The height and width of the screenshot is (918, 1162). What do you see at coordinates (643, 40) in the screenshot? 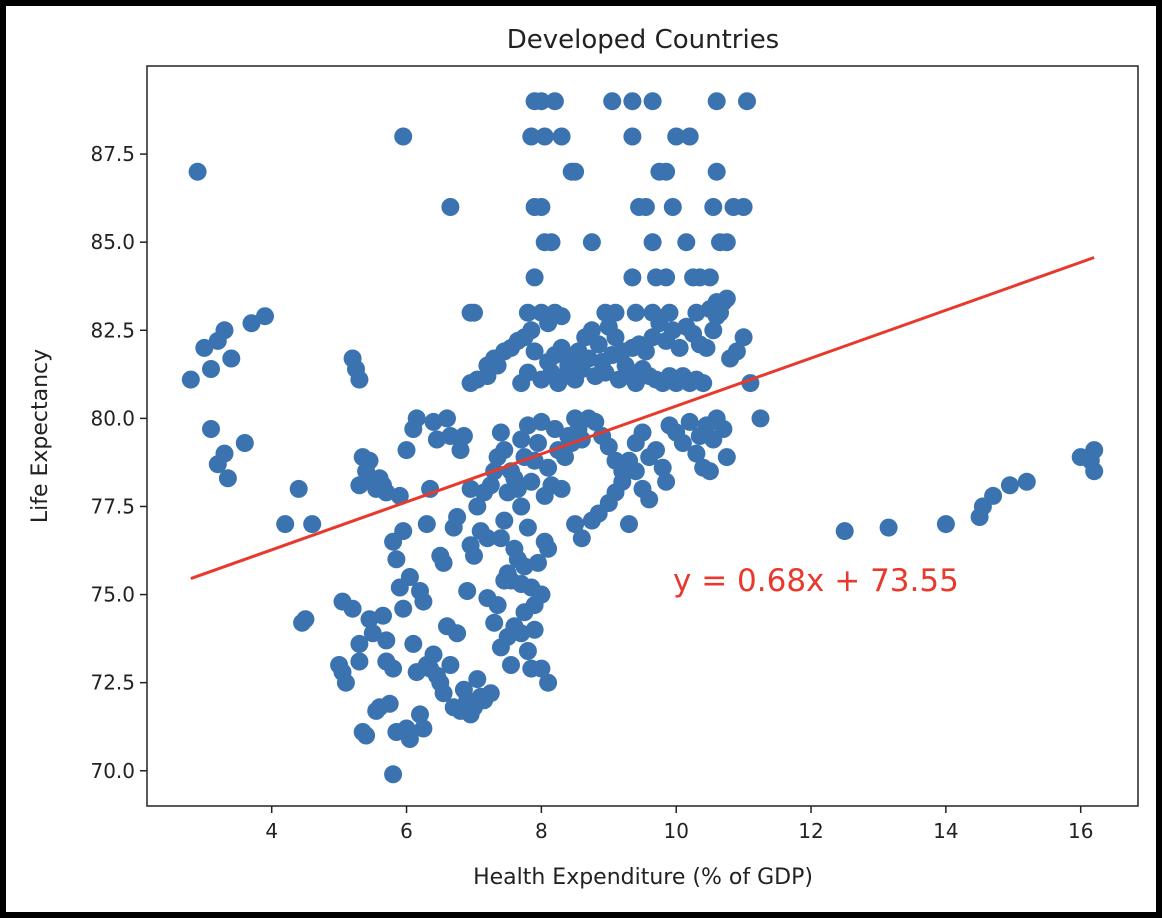
I see `chart-title: Developed Countries` at bounding box center [643, 40].